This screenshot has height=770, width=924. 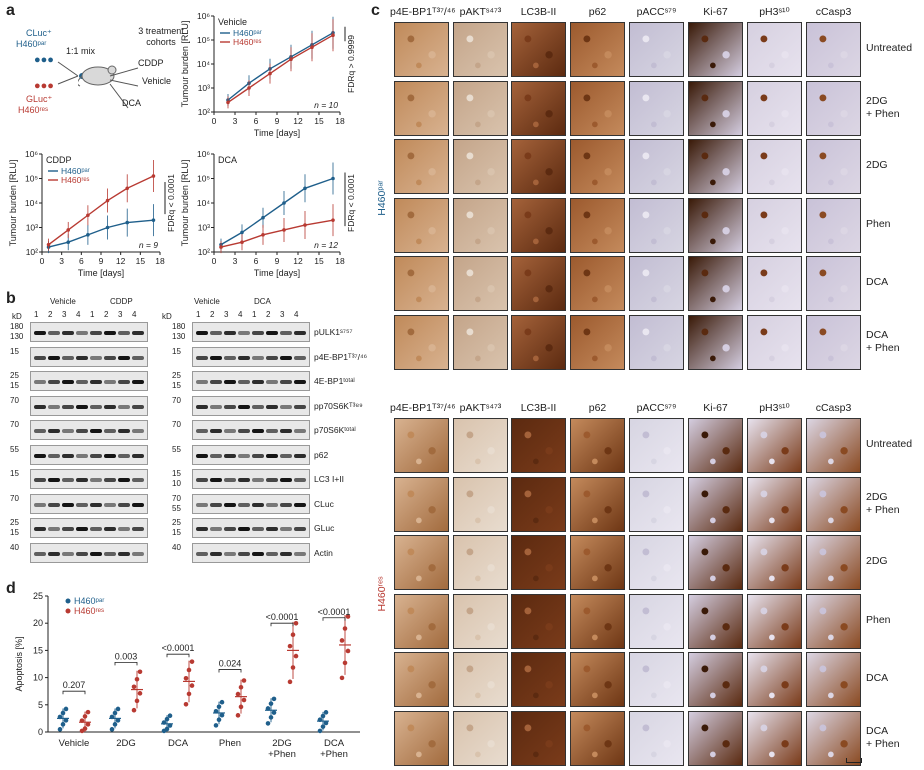 What do you see at coordinates (329, 479) in the screenshot?
I see `protein-label: LC3 I+II` at bounding box center [329, 479].